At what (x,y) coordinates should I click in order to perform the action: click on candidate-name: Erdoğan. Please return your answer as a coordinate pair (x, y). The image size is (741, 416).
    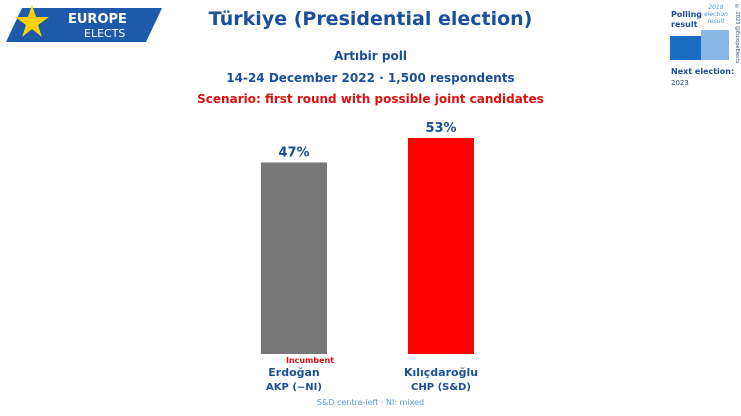
    Looking at the image, I should click on (294, 372).